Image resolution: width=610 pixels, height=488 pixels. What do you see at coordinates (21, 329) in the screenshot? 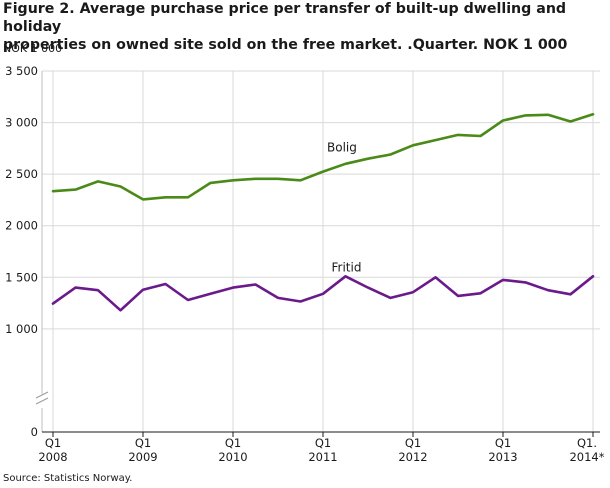
I see `y-tick-label-1000: 1 000` at bounding box center [21, 329].